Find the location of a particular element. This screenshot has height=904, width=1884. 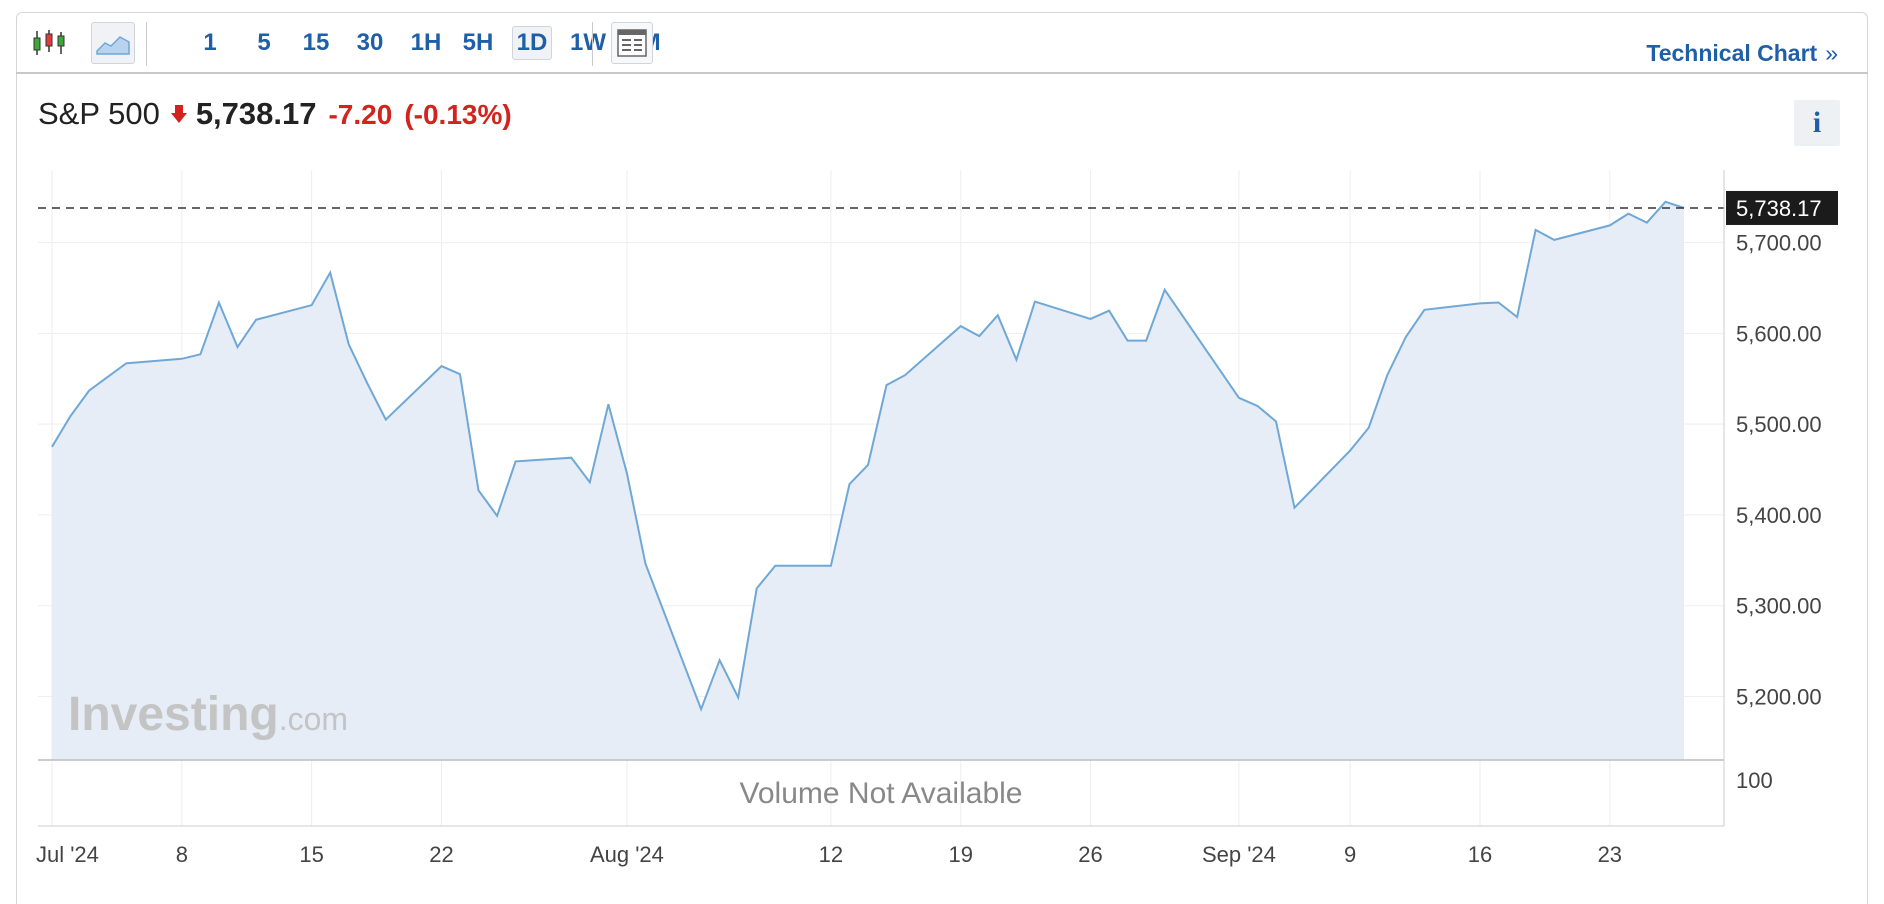

technical-chart-link: Technical Chart » is located at coordinates (1742, 53).